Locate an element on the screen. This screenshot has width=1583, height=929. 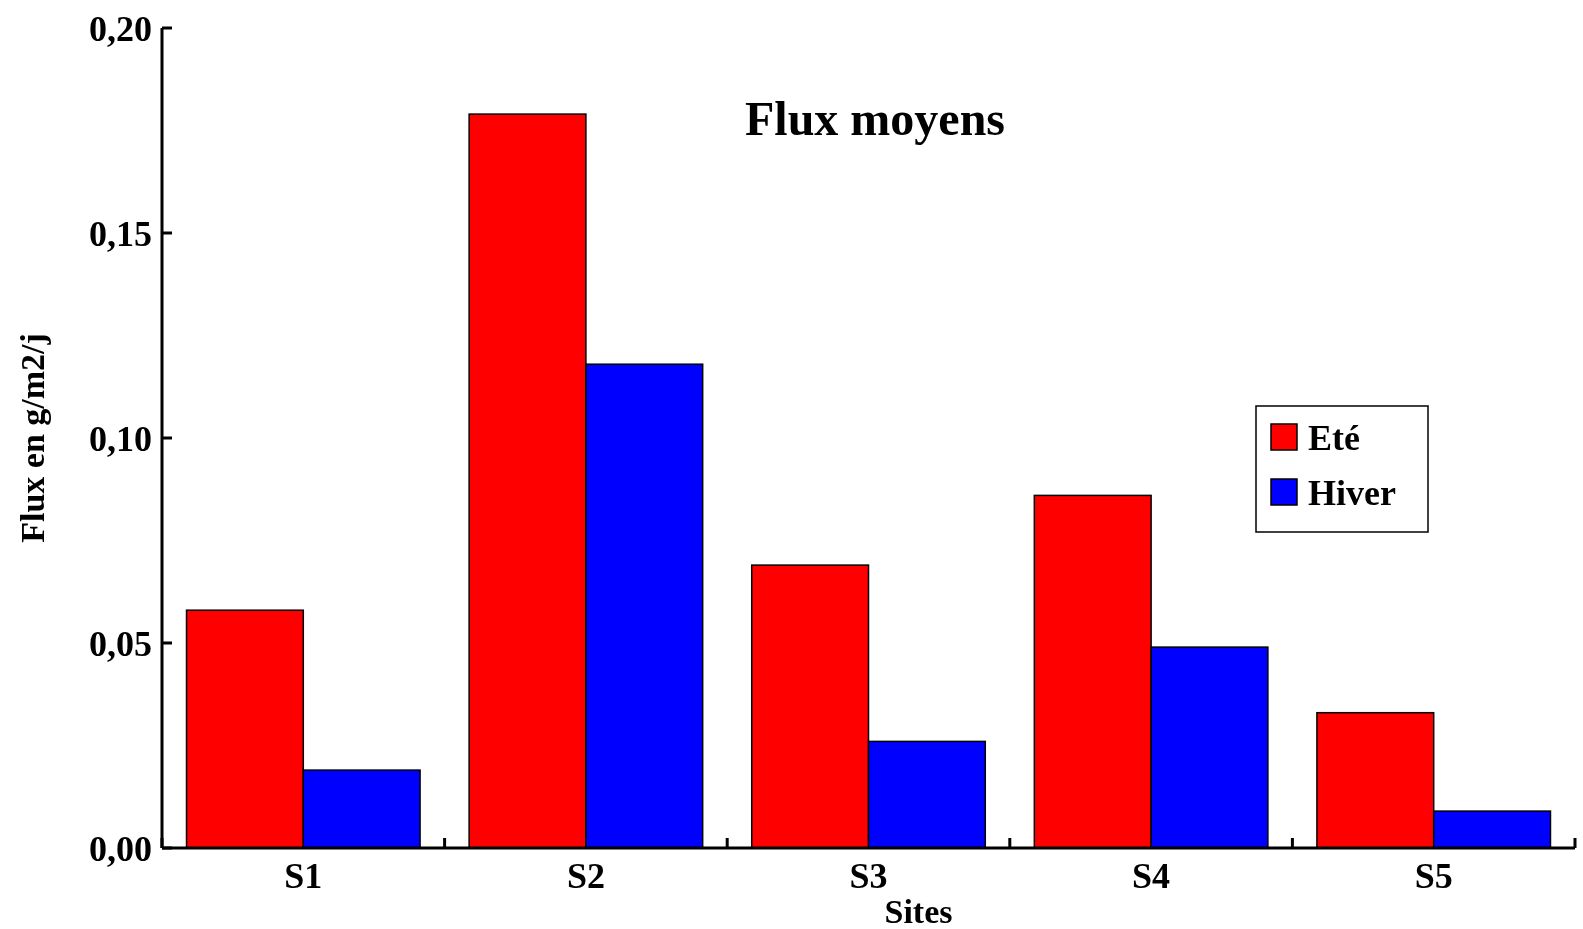
y-tick-label: 0,05 is located at coordinates (120, 643).